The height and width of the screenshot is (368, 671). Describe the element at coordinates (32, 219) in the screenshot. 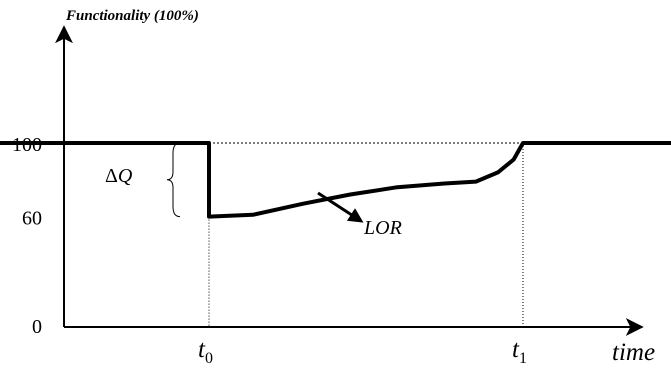

I see `y-tick-label-60: 60` at that location.